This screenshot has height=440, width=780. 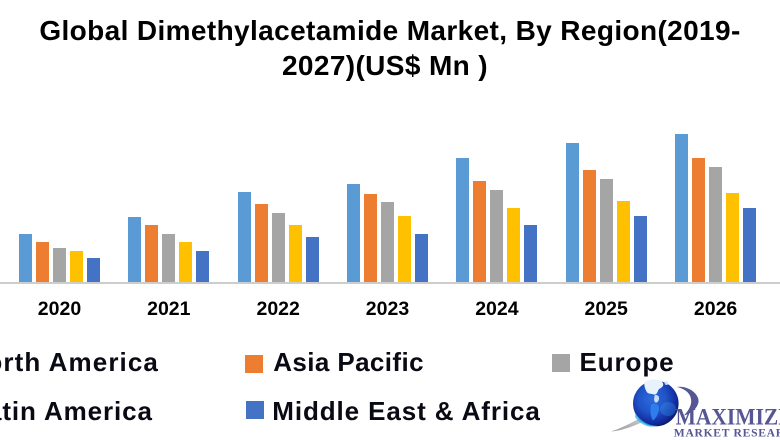 What do you see at coordinates (728, 417) in the screenshot?
I see `svg-text: MAXIMIZE` at bounding box center [728, 417].